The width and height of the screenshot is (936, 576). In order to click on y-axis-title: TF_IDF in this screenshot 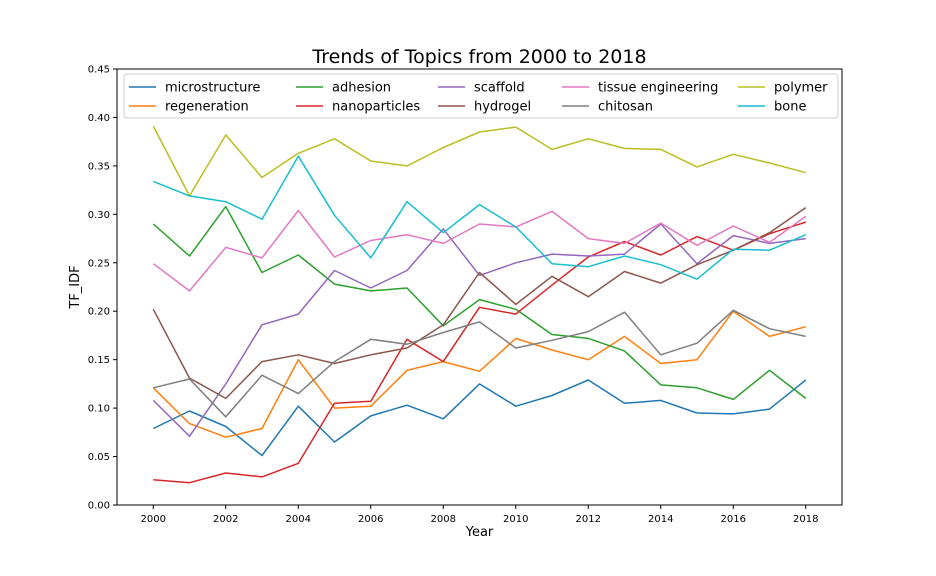, I will do `click(75, 287)`.